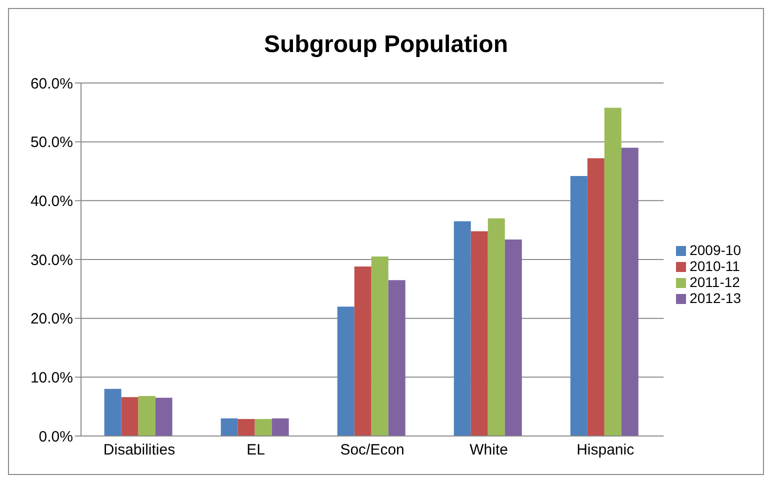 The width and height of the screenshot is (770, 481). Describe the element at coordinates (489, 450) in the screenshot. I see `x-tick-label: White` at that location.